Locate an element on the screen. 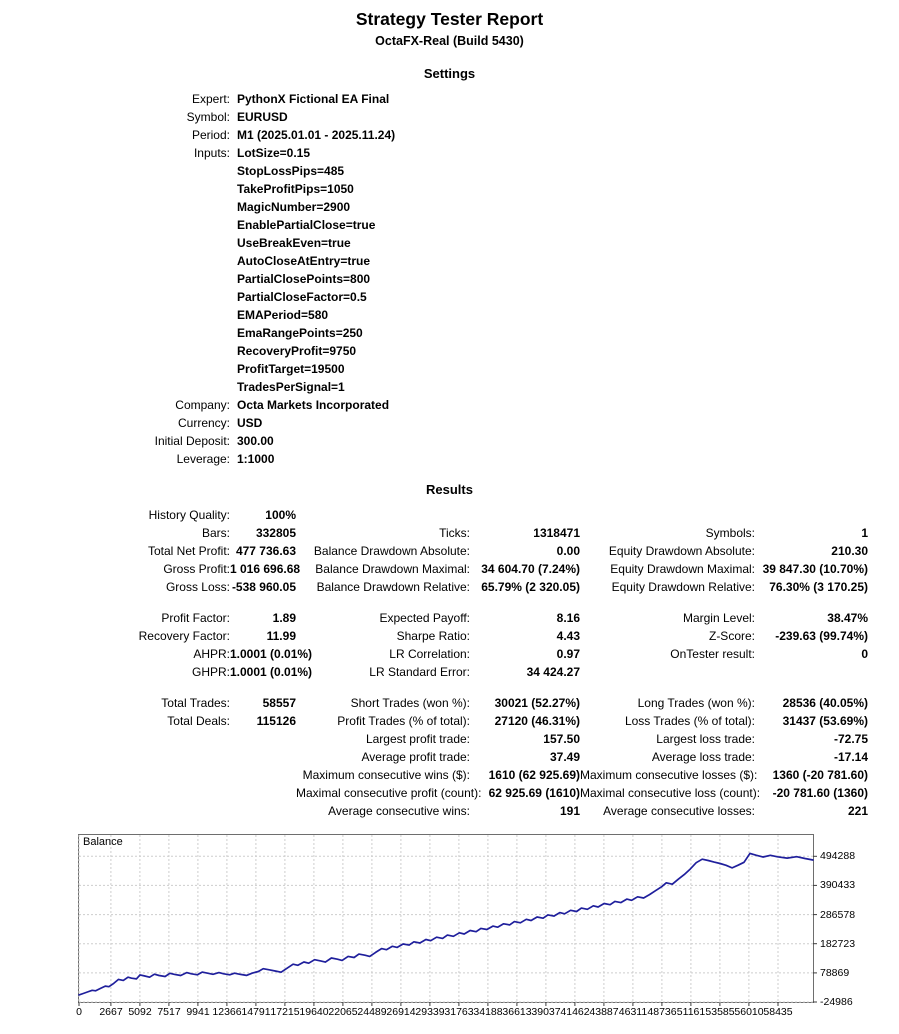  x-axis-label: 39037 is located at coordinates (546, 1012).